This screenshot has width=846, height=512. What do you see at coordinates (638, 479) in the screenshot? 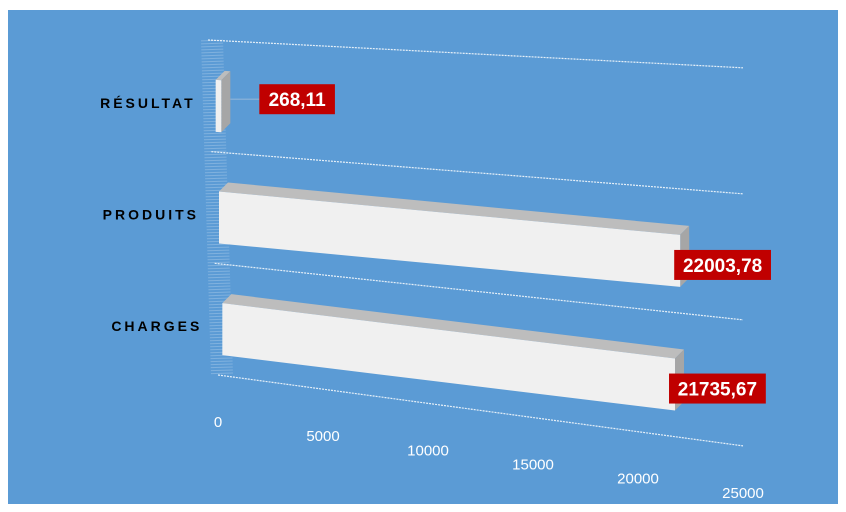
I see `x-tick-label: 20000` at bounding box center [638, 479].